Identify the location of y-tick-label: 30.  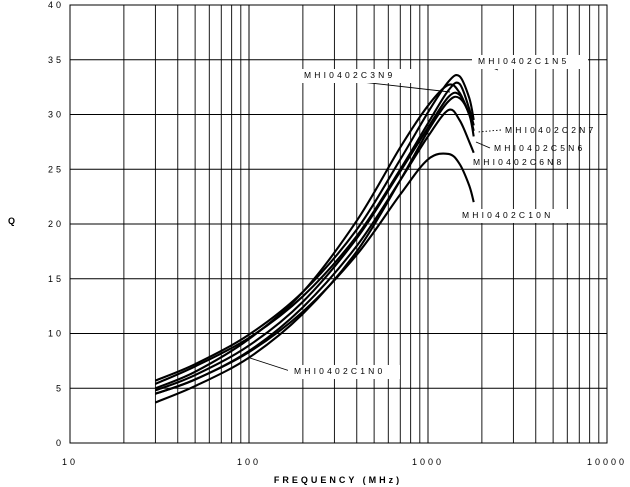
(56, 115).